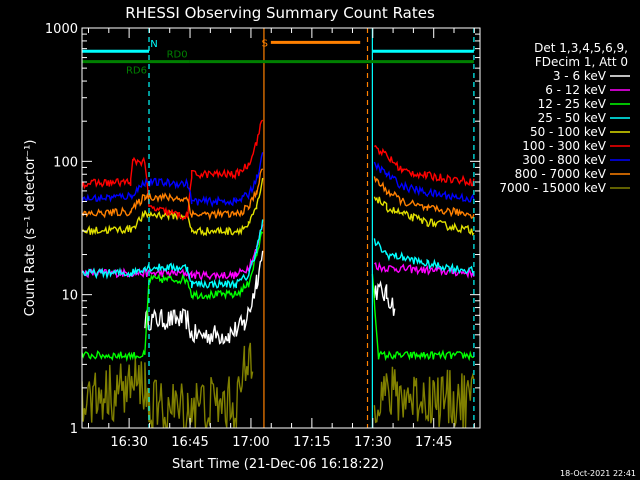 The image size is (640, 480). I want to click on chart-title: RHESSI Observing Summary Count Rates, so click(280, 13).